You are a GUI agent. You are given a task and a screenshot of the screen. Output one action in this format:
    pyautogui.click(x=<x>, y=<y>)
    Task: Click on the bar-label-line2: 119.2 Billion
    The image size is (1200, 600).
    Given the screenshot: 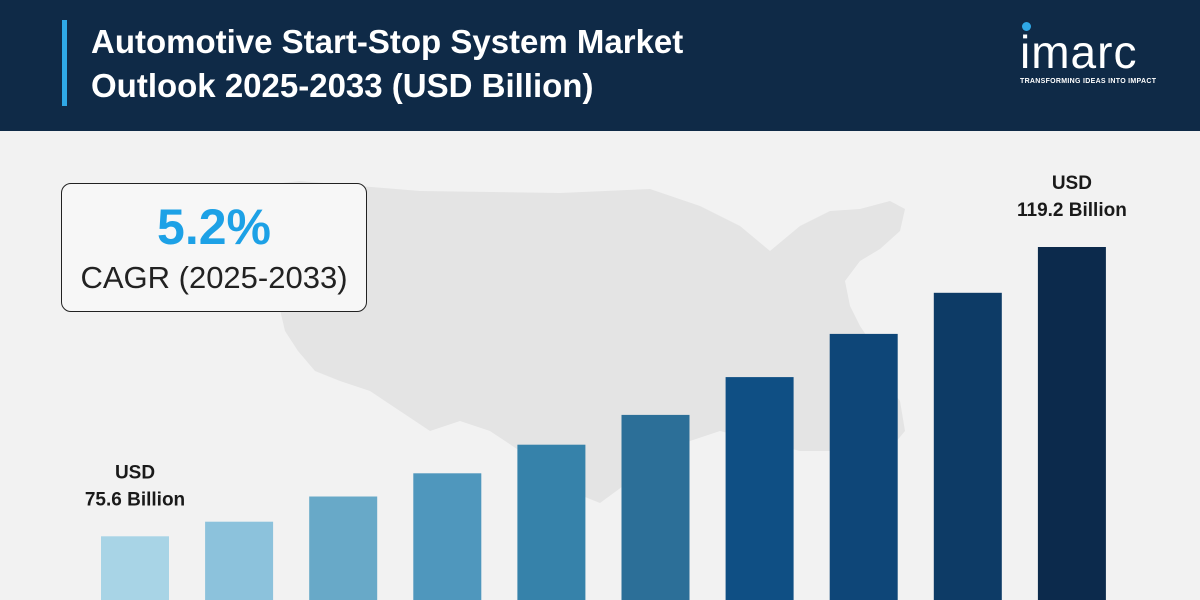 What is the action you would take?
    pyautogui.click(x=1072, y=210)
    